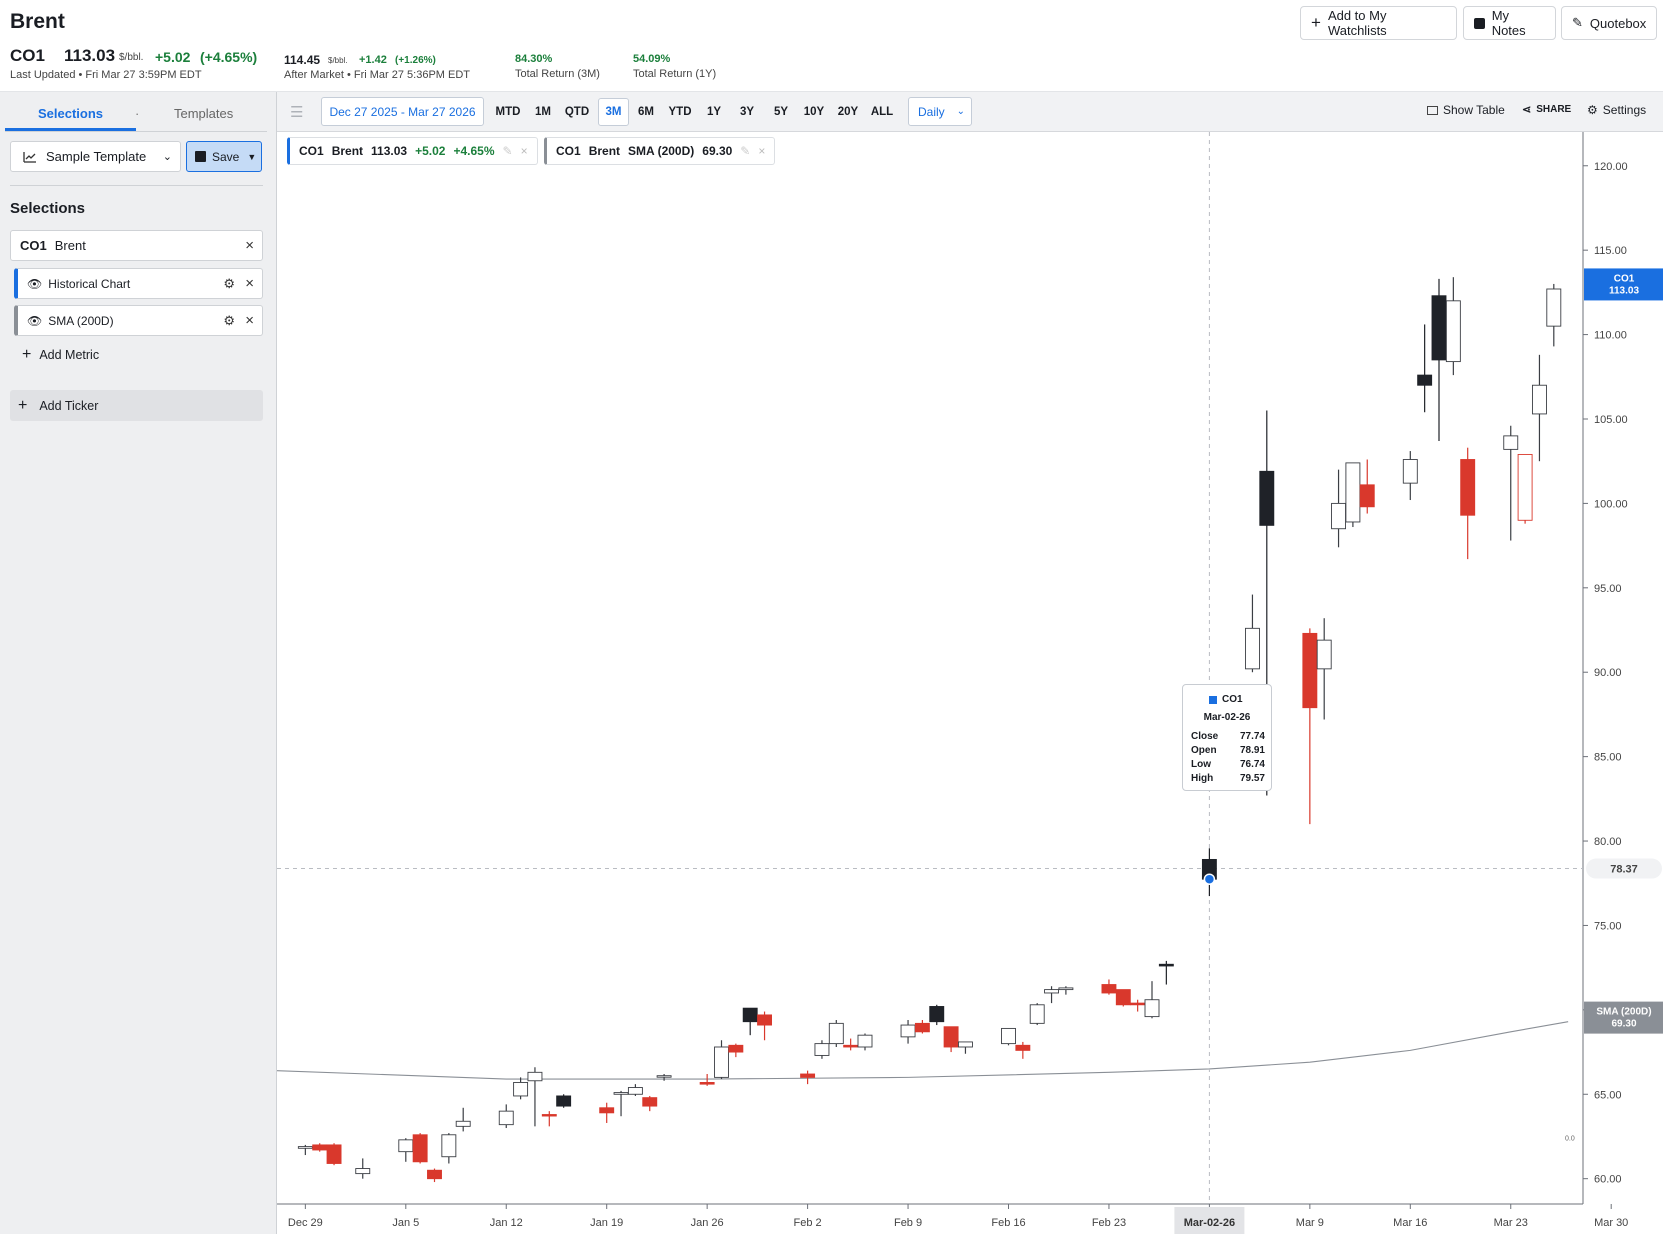 This screenshot has height=1234, width=1663. What do you see at coordinates (882, 112) in the screenshot?
I see `range-all: ALL` at bounding box center [882, 112].